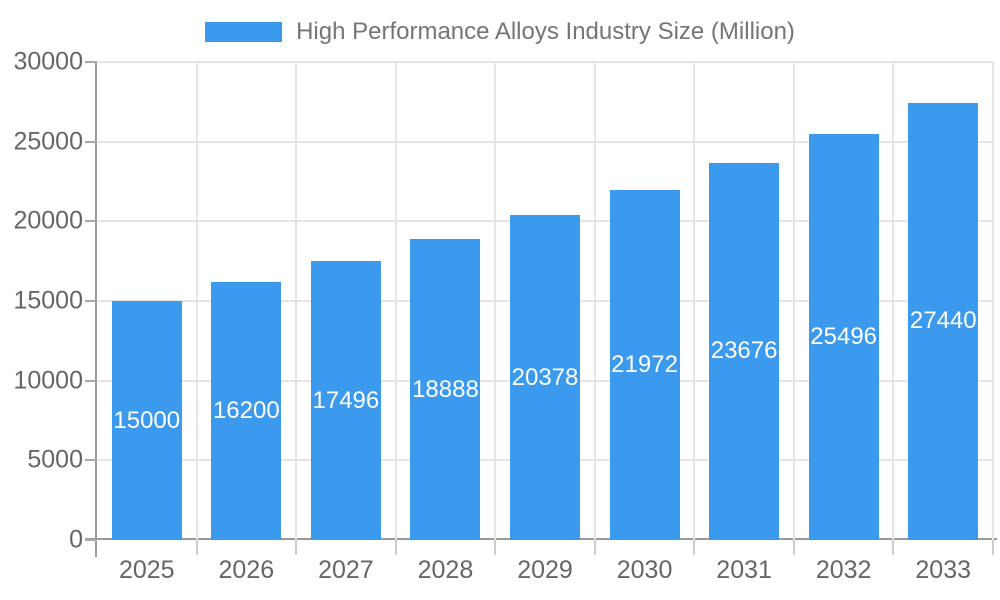 Image resolution: width=1000 pixels, height=600 pixels. I want to click on bar-value-label: 25496, so click(844, 336).